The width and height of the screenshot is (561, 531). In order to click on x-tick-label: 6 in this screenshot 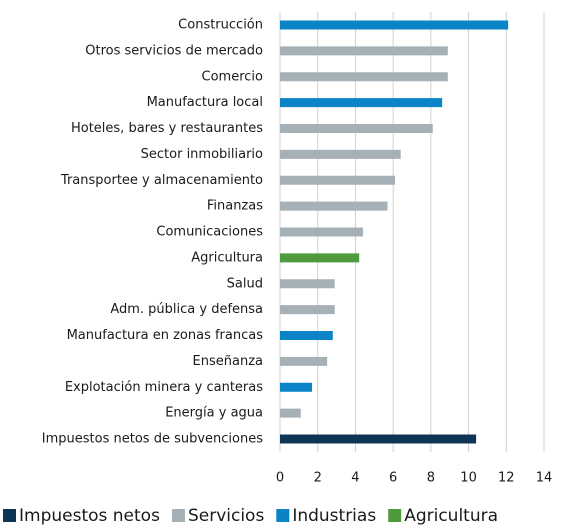, I will do `click(393, 478)`.